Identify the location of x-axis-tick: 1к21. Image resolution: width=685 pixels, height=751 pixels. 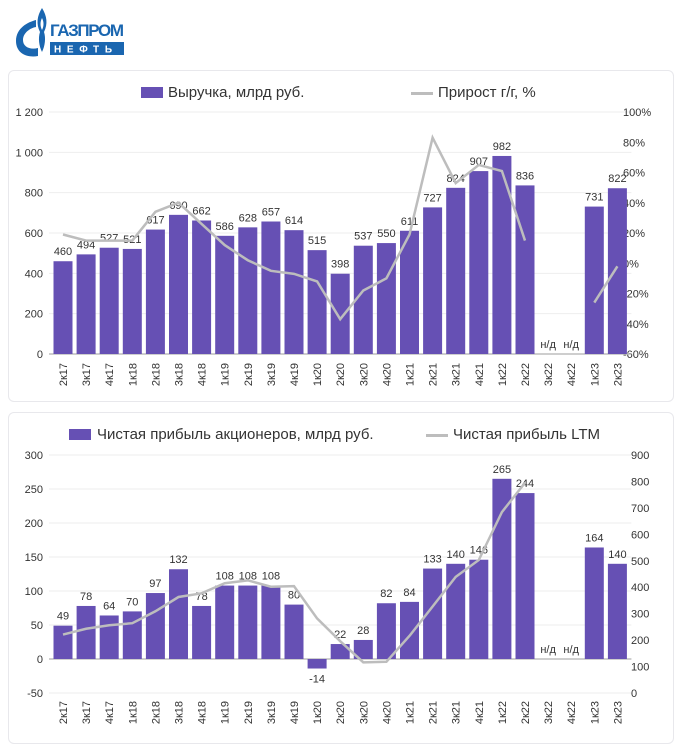
(411, 712).